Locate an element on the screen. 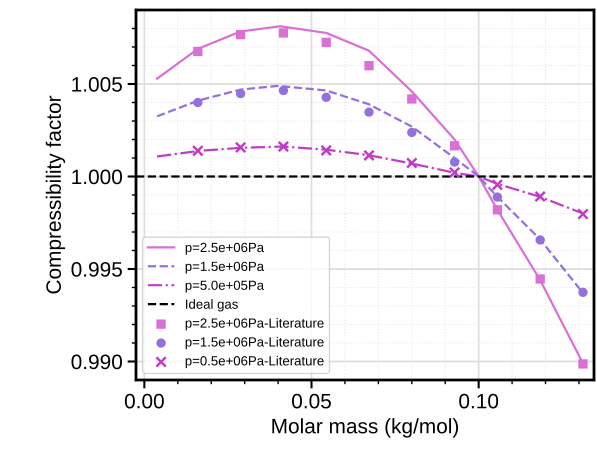 The height and width of the screenshot is (459, 597). legend-label: p=5.0e+05Pa is located at coordinates (225, 286).